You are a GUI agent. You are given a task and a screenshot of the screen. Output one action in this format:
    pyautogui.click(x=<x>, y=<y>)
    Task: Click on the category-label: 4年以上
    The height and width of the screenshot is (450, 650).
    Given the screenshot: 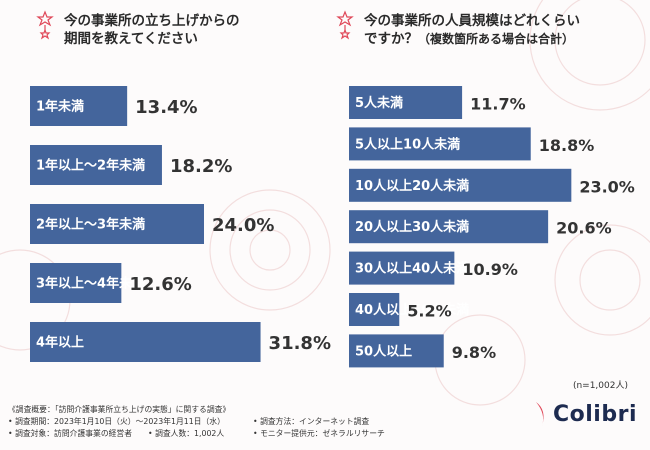 What is the action you would take?
    pyautogui.click(x=60, y=343)
    